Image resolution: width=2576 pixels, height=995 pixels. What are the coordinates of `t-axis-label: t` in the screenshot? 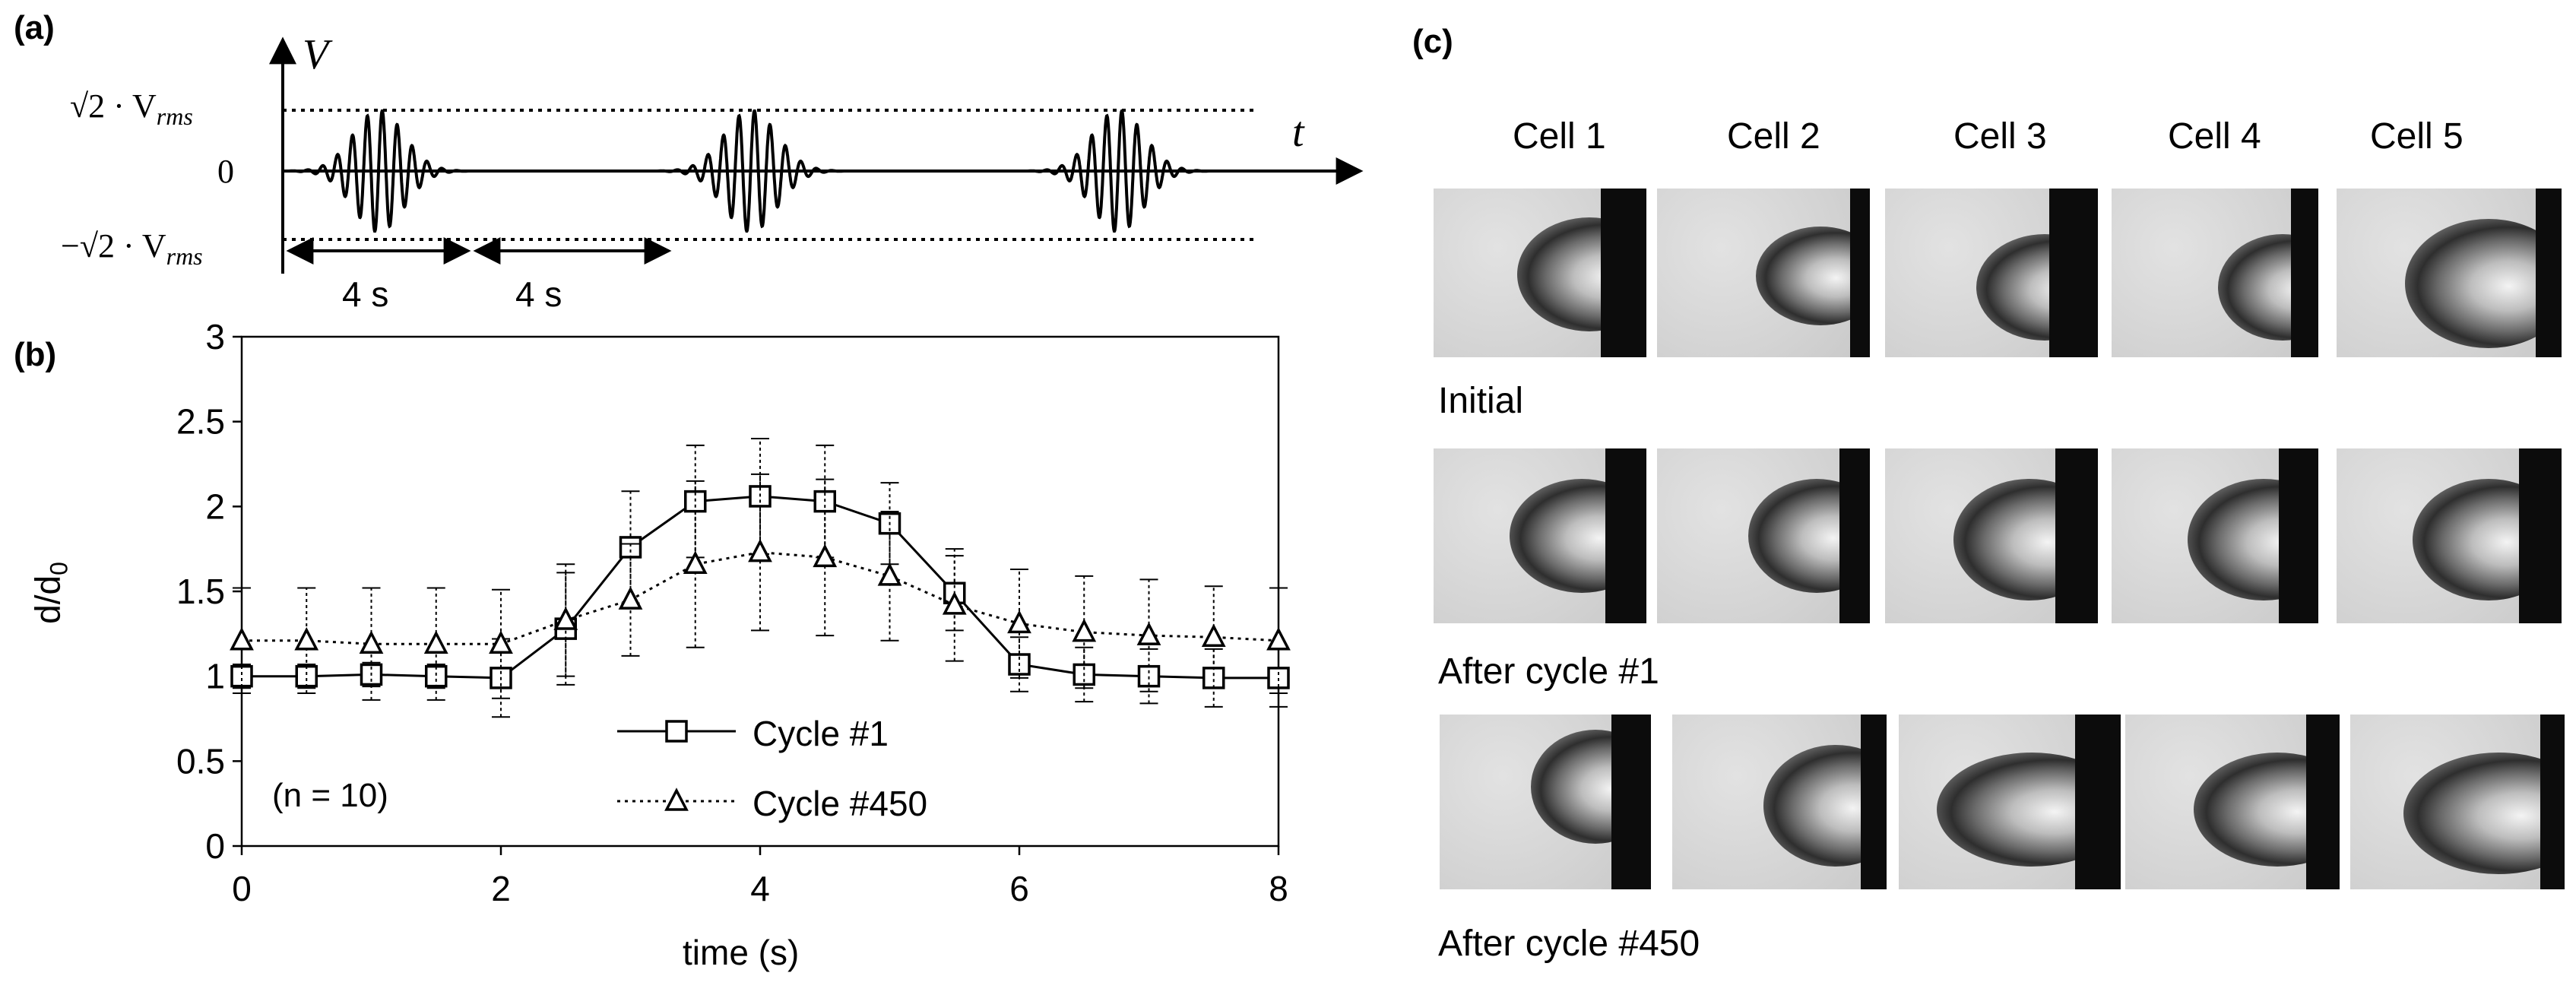 It's located at (1298, 132).